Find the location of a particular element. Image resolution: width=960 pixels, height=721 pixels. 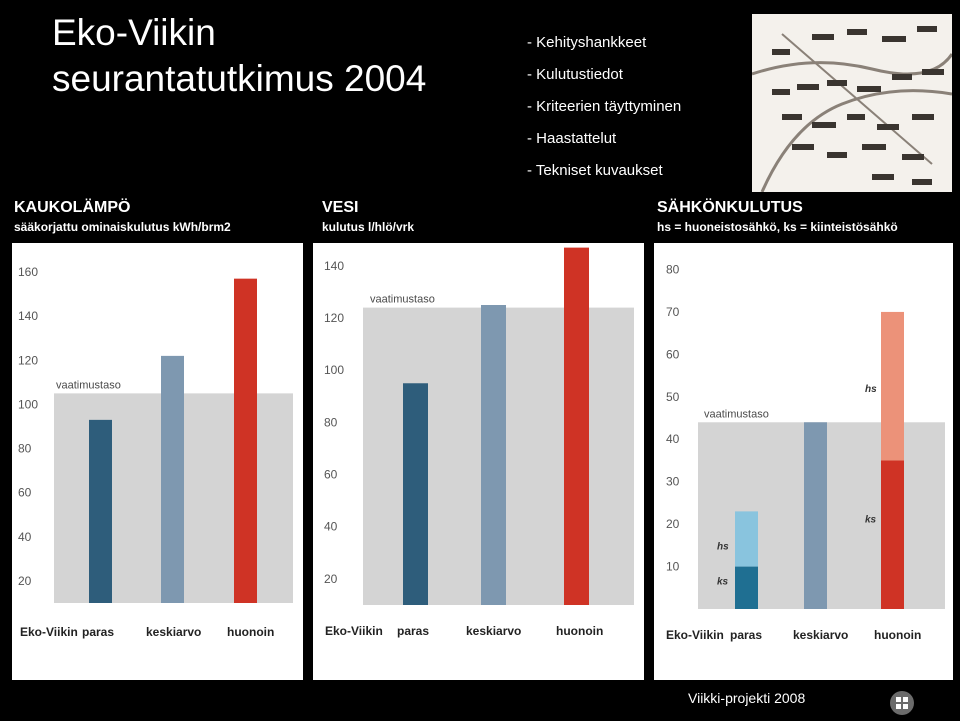

bar-hs-huonoin is located at coordinates (892, 386).